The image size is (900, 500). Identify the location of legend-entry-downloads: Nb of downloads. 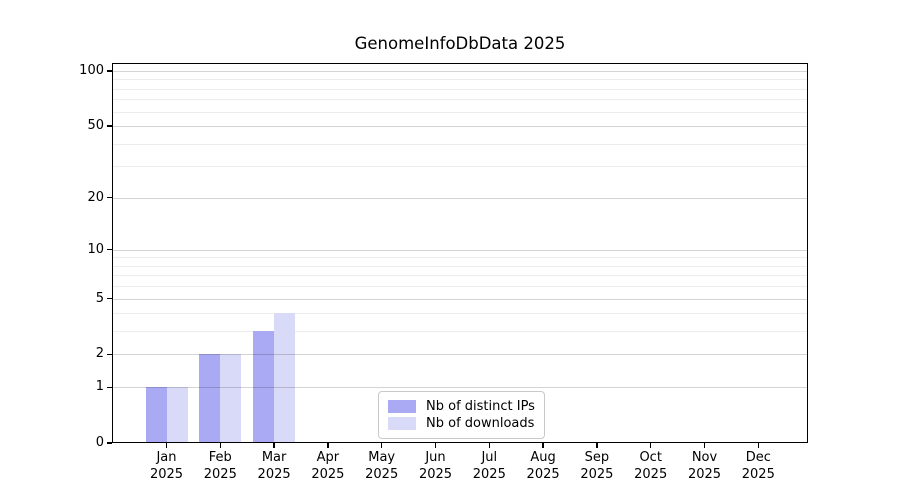
(461, 423).